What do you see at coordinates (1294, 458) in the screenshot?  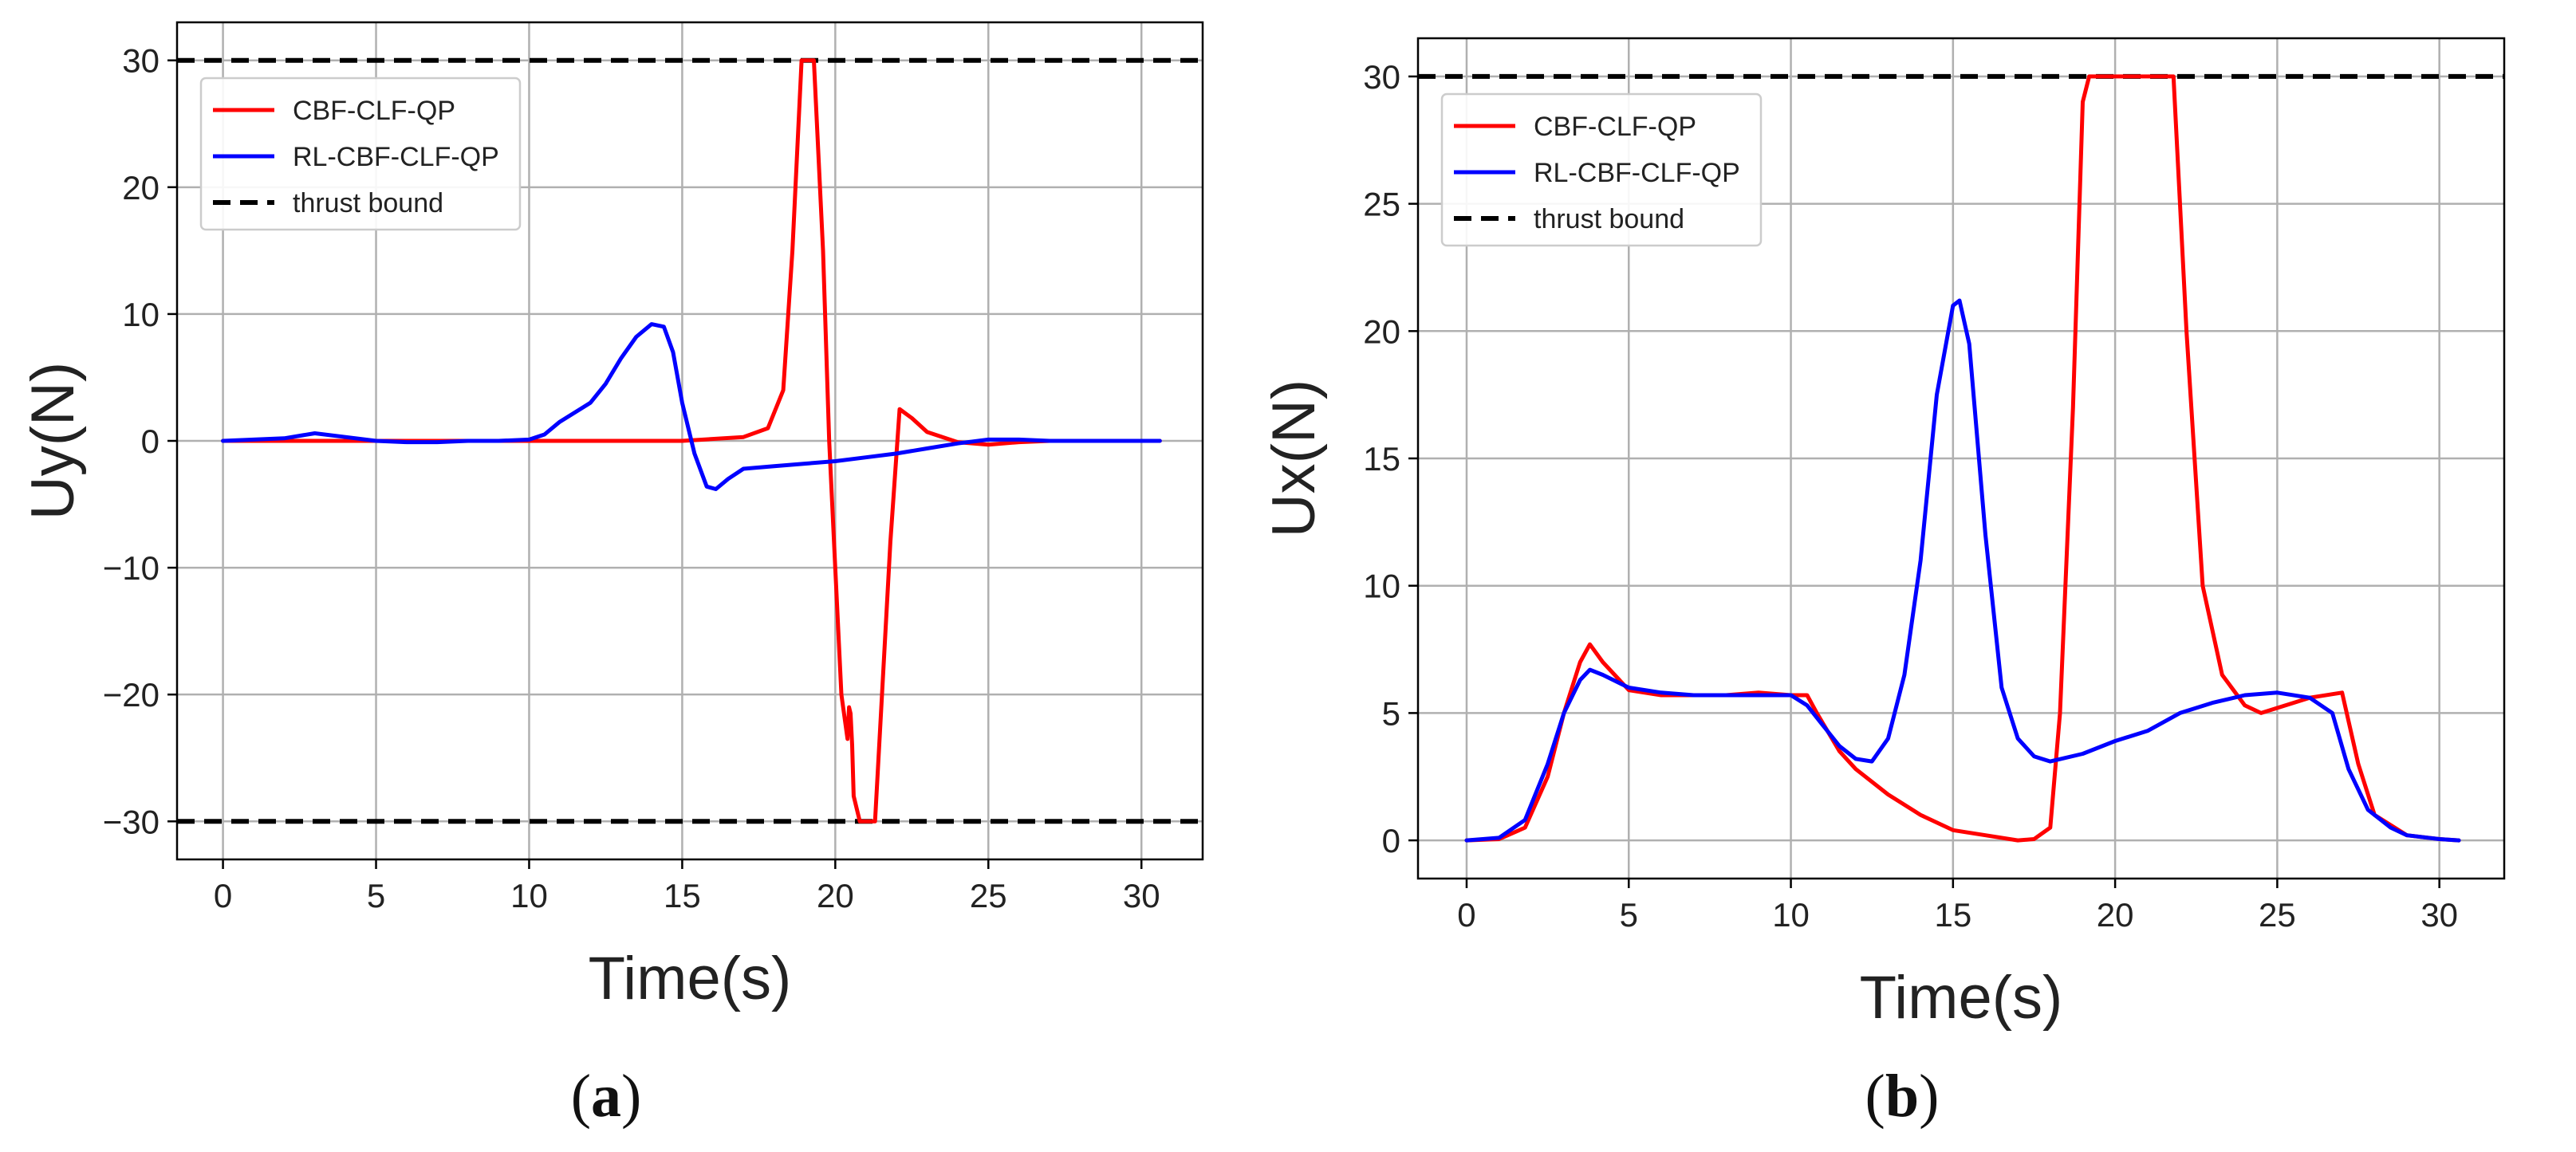 I see `y-axis-label: Ux(N)` at bounding box center [1294, 458].